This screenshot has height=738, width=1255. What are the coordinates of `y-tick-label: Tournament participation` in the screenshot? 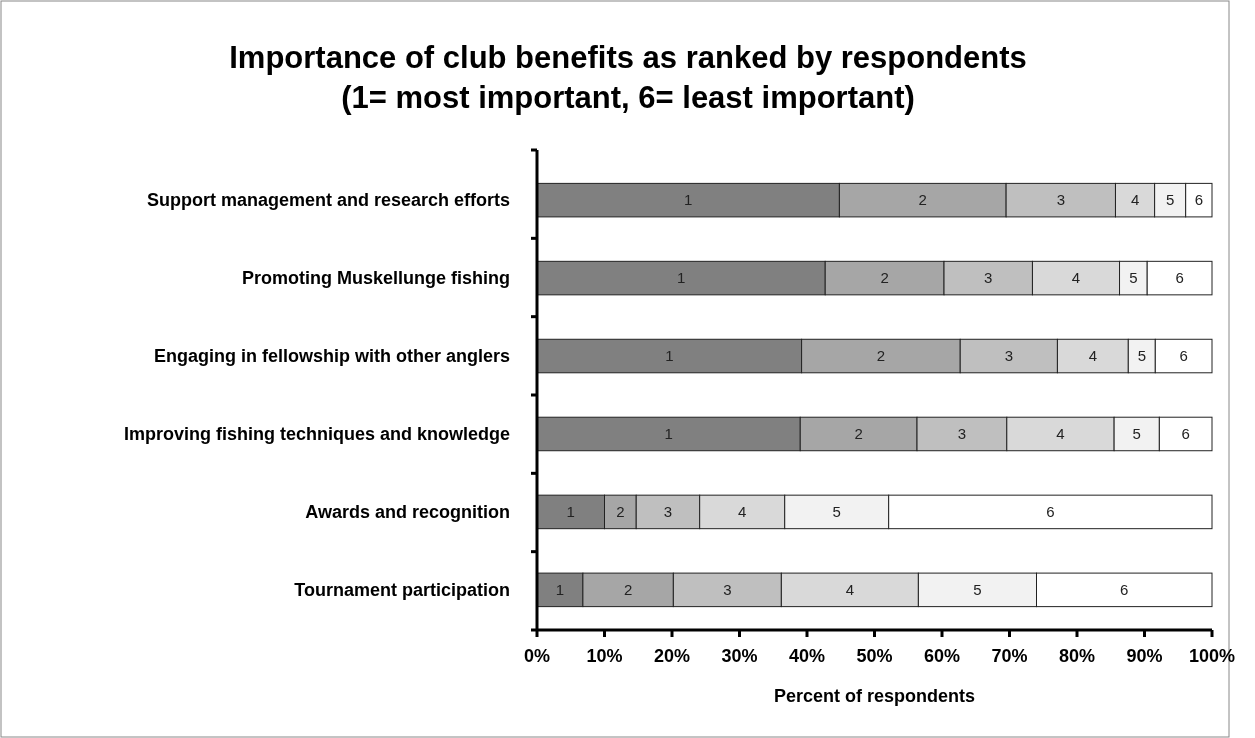 It's located at (402, 590).